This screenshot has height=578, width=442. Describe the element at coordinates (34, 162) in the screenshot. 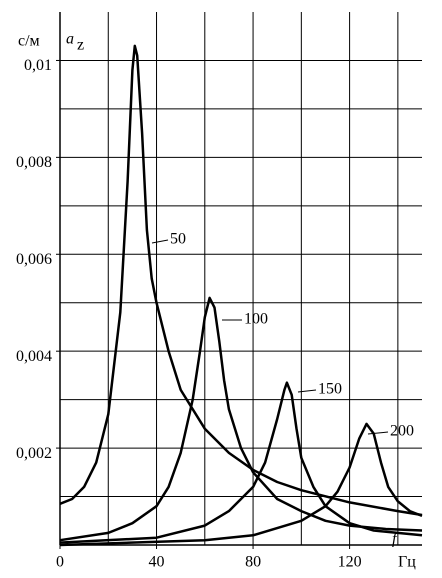

I see `y-tick-label: 0,008` at that location.